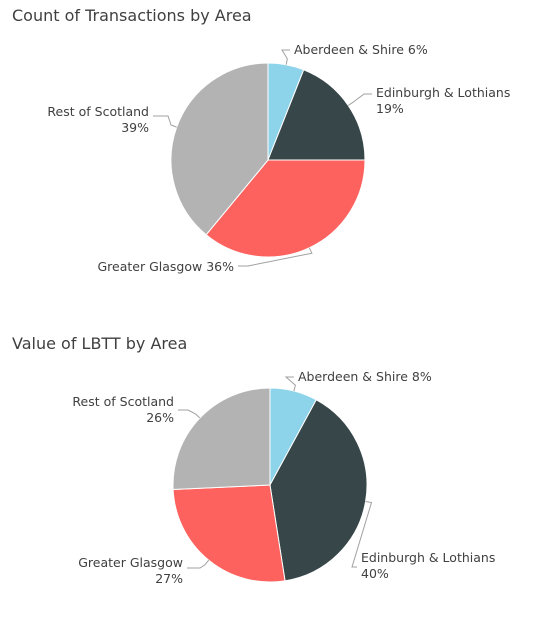  I want to click on data-label-edinburgh-and-lothians: Edinburgh & Lothians 40%, so click(428, 565).